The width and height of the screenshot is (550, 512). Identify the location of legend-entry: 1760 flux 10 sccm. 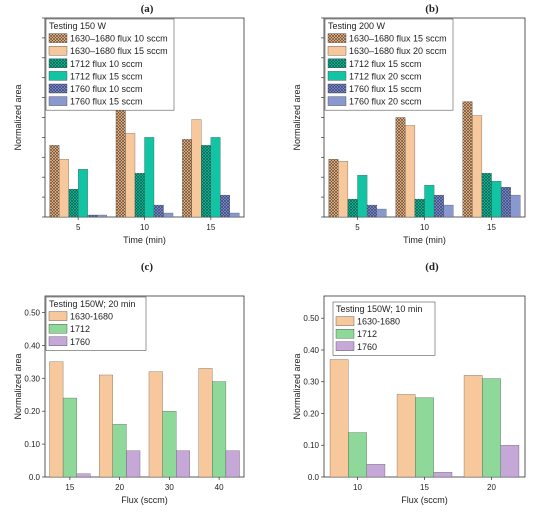
(106, 89).